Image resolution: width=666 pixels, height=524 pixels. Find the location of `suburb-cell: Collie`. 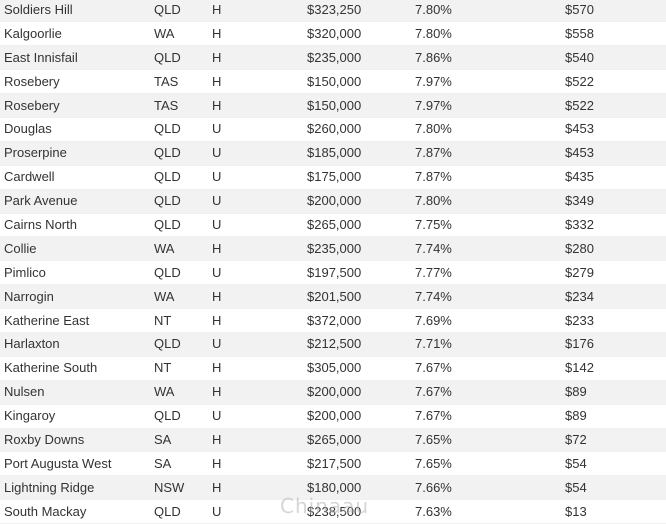

suburb-cell: Collie is located at coordinates (75, 249).